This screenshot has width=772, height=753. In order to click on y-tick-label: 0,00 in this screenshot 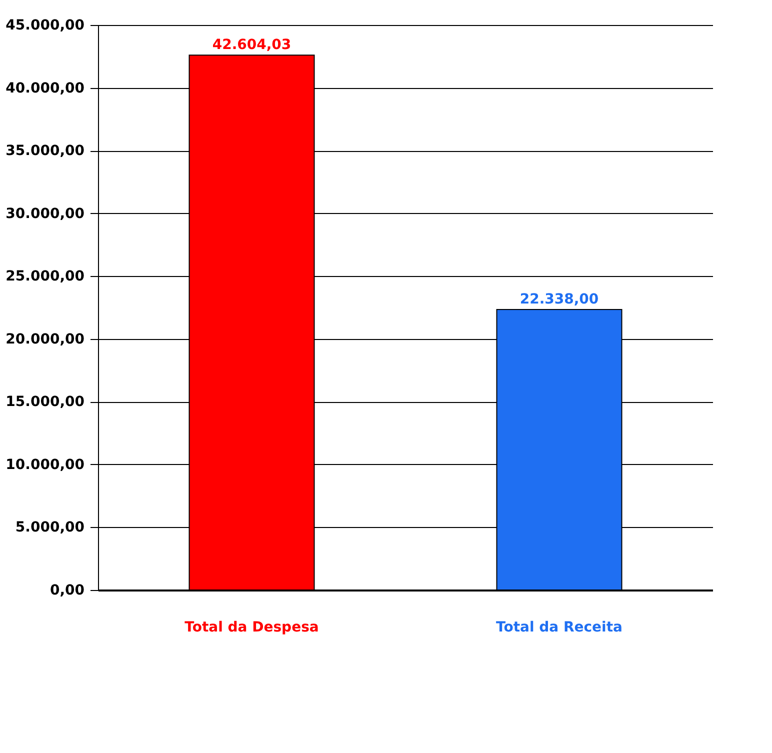, I will do `click(67, 590)`.